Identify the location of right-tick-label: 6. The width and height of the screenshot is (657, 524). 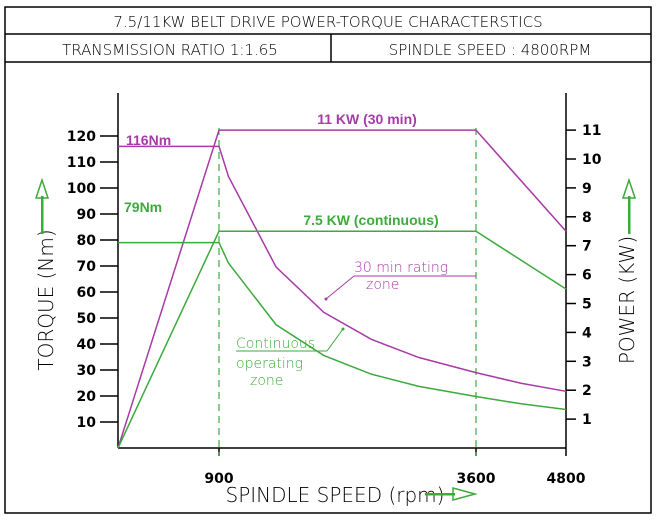
(587, 276).